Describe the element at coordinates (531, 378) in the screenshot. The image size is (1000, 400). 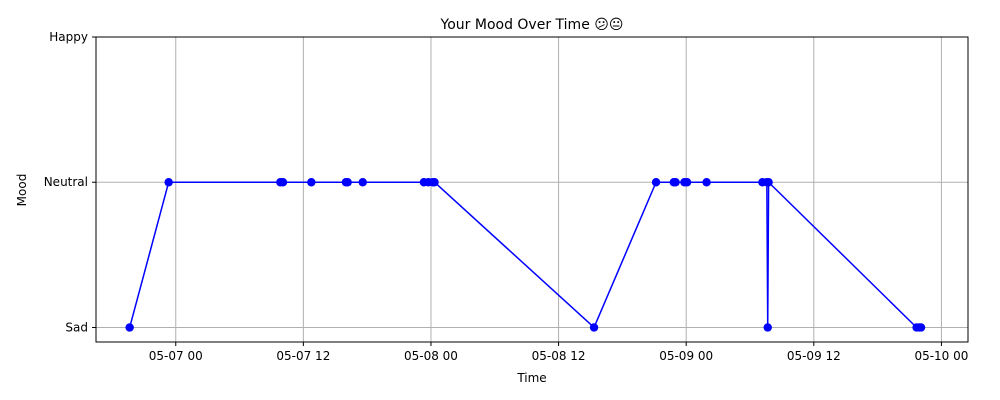
I see `x-axis-label: Time` at that location.